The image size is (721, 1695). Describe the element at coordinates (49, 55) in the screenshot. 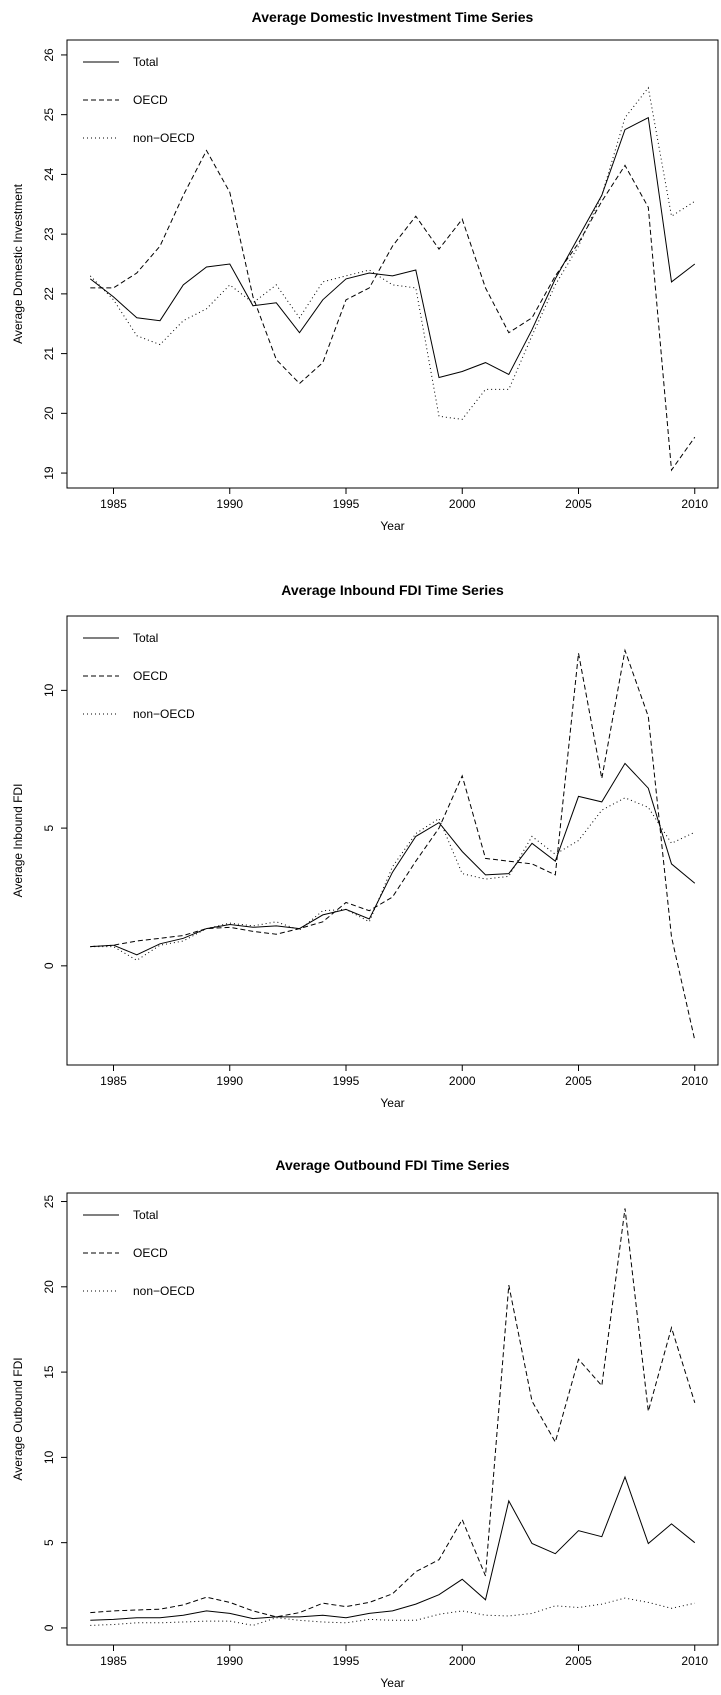

I see `y-tick-label: 26` at that location.